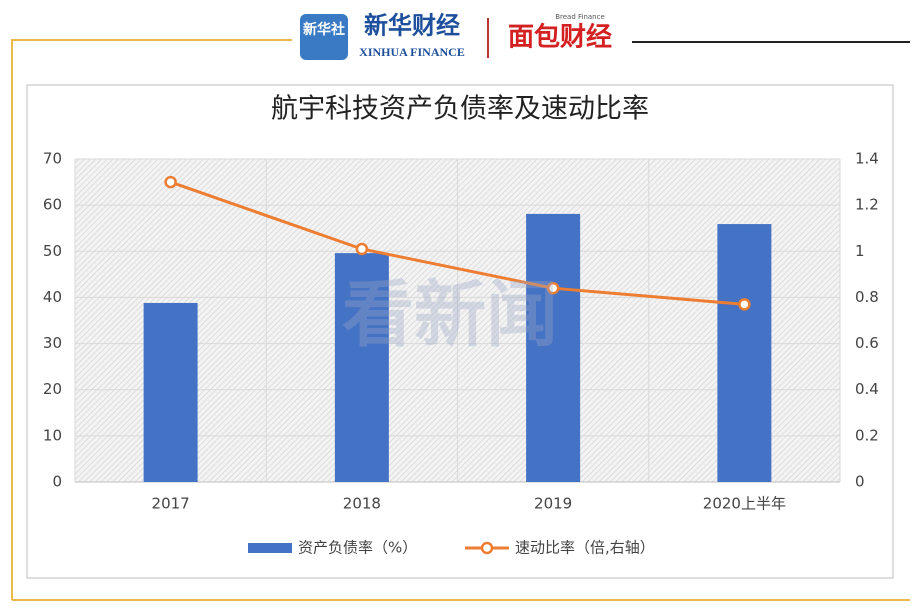 This screenshot has width=919, height=608. Describe the element at coordinates (324, 29) in the screenshot. I see `logo: 新华社` at that location.